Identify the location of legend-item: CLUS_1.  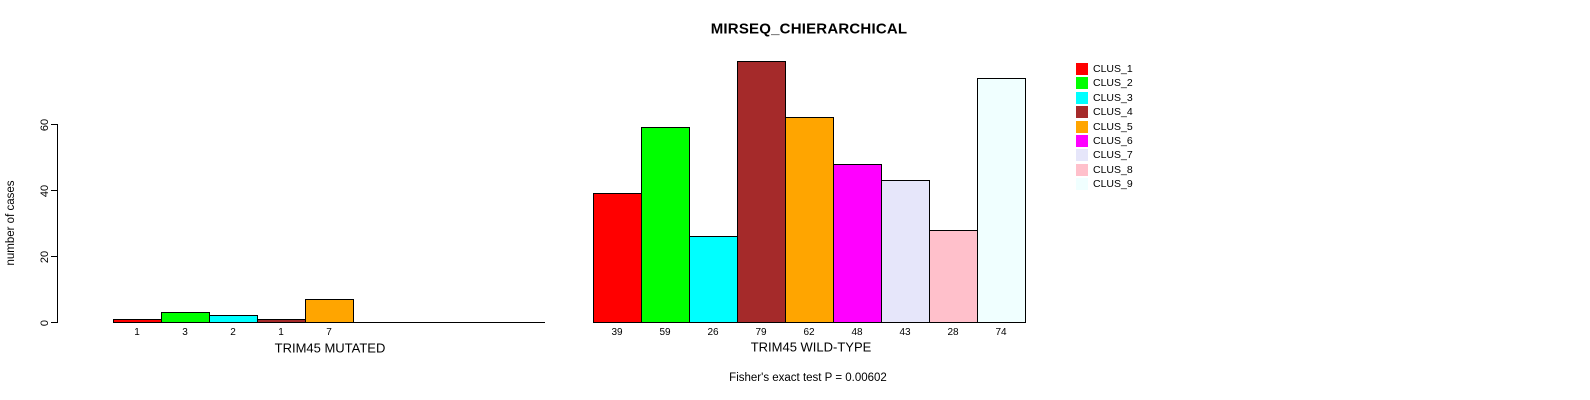
(1116, 69).